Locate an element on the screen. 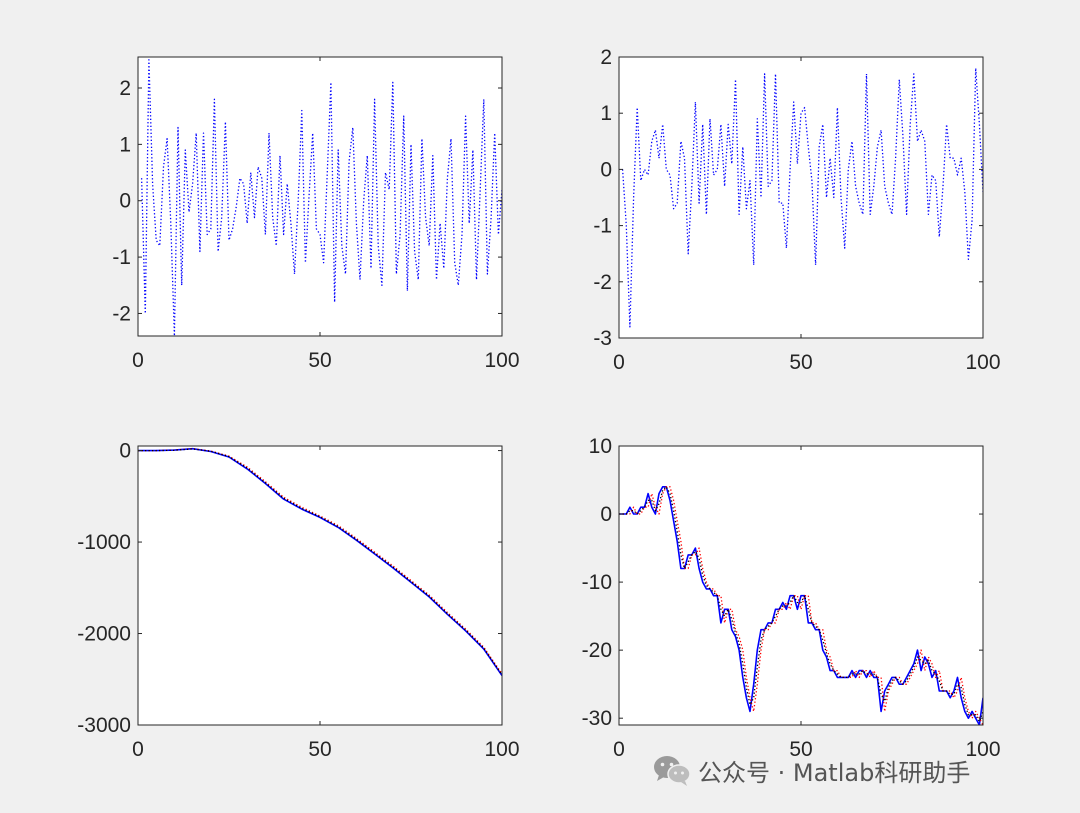  watermark: 公众号 · Matlab科研助手 is located at coordinates (811, 770).